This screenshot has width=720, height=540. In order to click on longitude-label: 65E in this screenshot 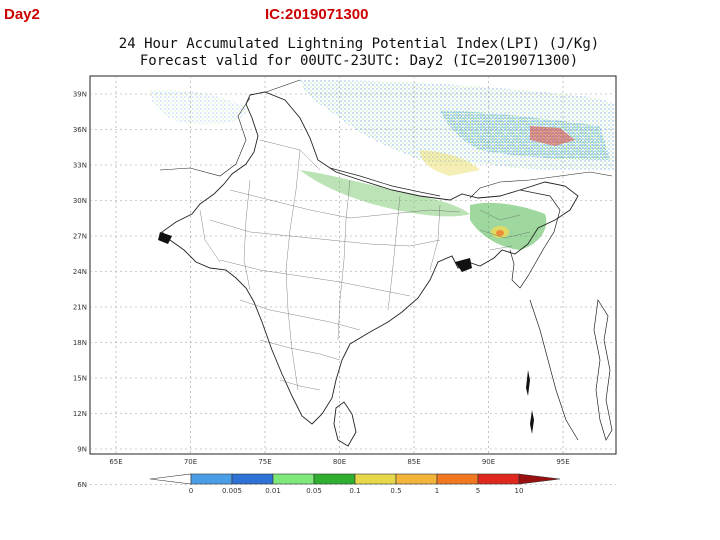, I will do `click(115, 462)`.